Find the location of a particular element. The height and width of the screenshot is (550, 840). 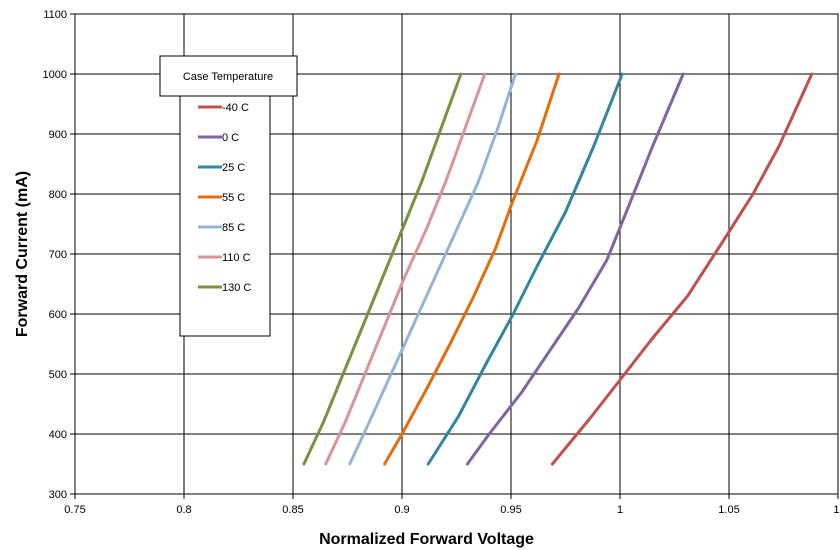

legend-items: -40 C 0 C 25 C 55 C 85 C 110 C 130 C is located at coordinates (224, 198).